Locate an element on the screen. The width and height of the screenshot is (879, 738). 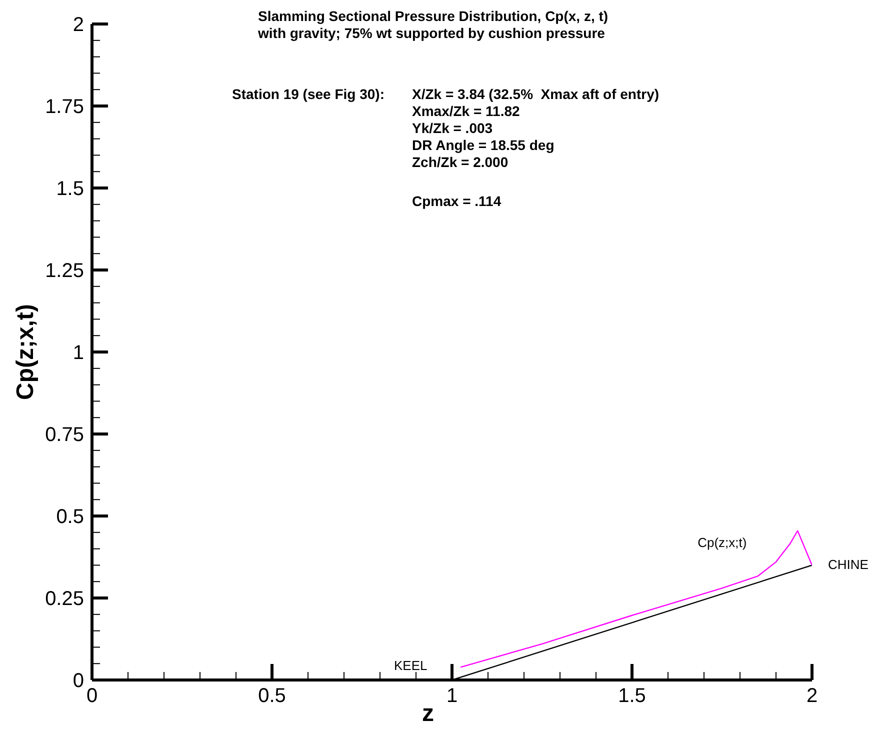
y-tick-label: 1 is located at coordinates (78, 353).